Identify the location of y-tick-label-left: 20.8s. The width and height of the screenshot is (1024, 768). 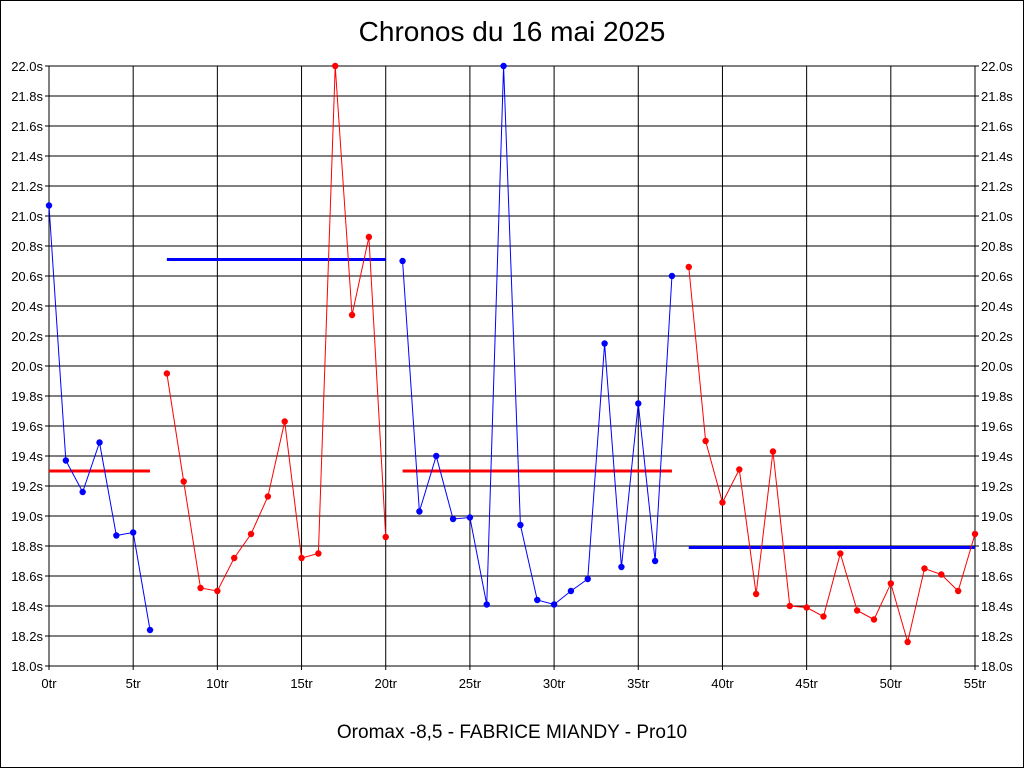
(27, 246).